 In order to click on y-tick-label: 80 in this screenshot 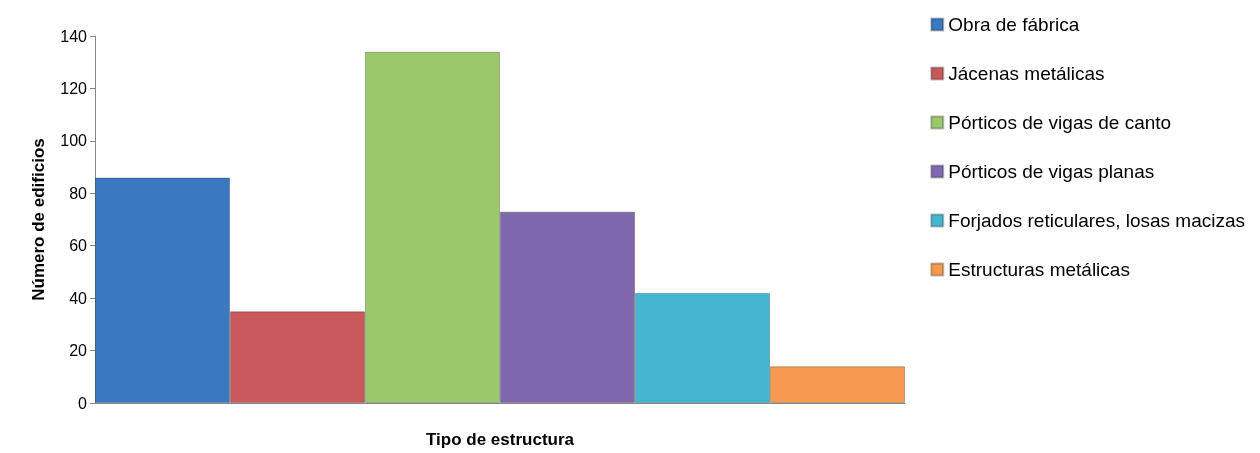, I will do `click(78, 193)`.